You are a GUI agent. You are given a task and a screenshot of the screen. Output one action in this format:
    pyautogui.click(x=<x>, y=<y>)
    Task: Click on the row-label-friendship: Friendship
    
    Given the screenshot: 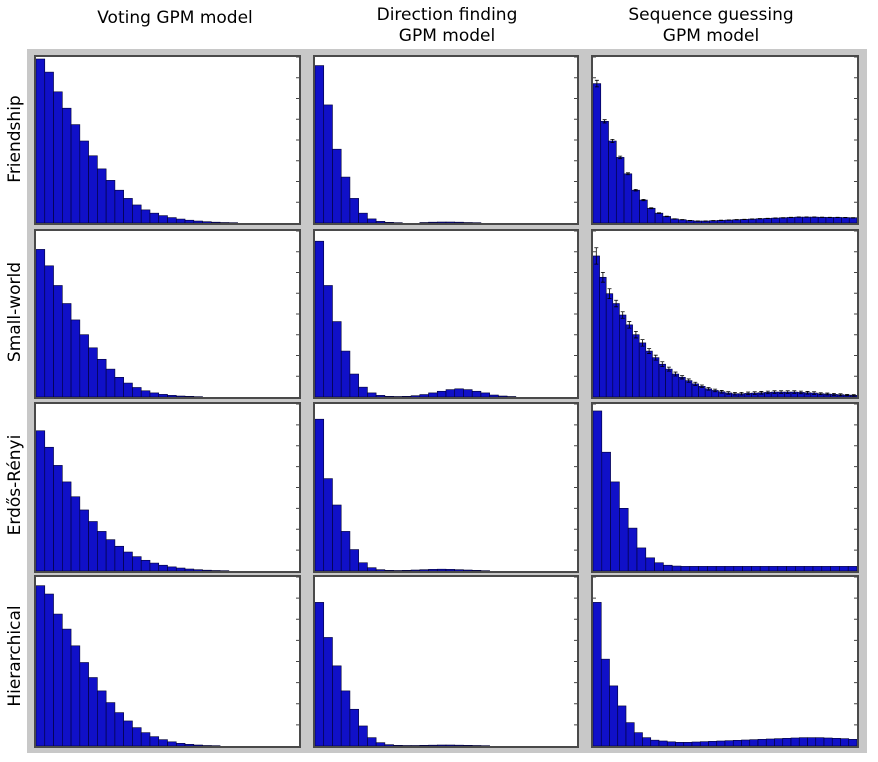 What is the action you would take?
    pyautogui.click(x=15, y=139)
    